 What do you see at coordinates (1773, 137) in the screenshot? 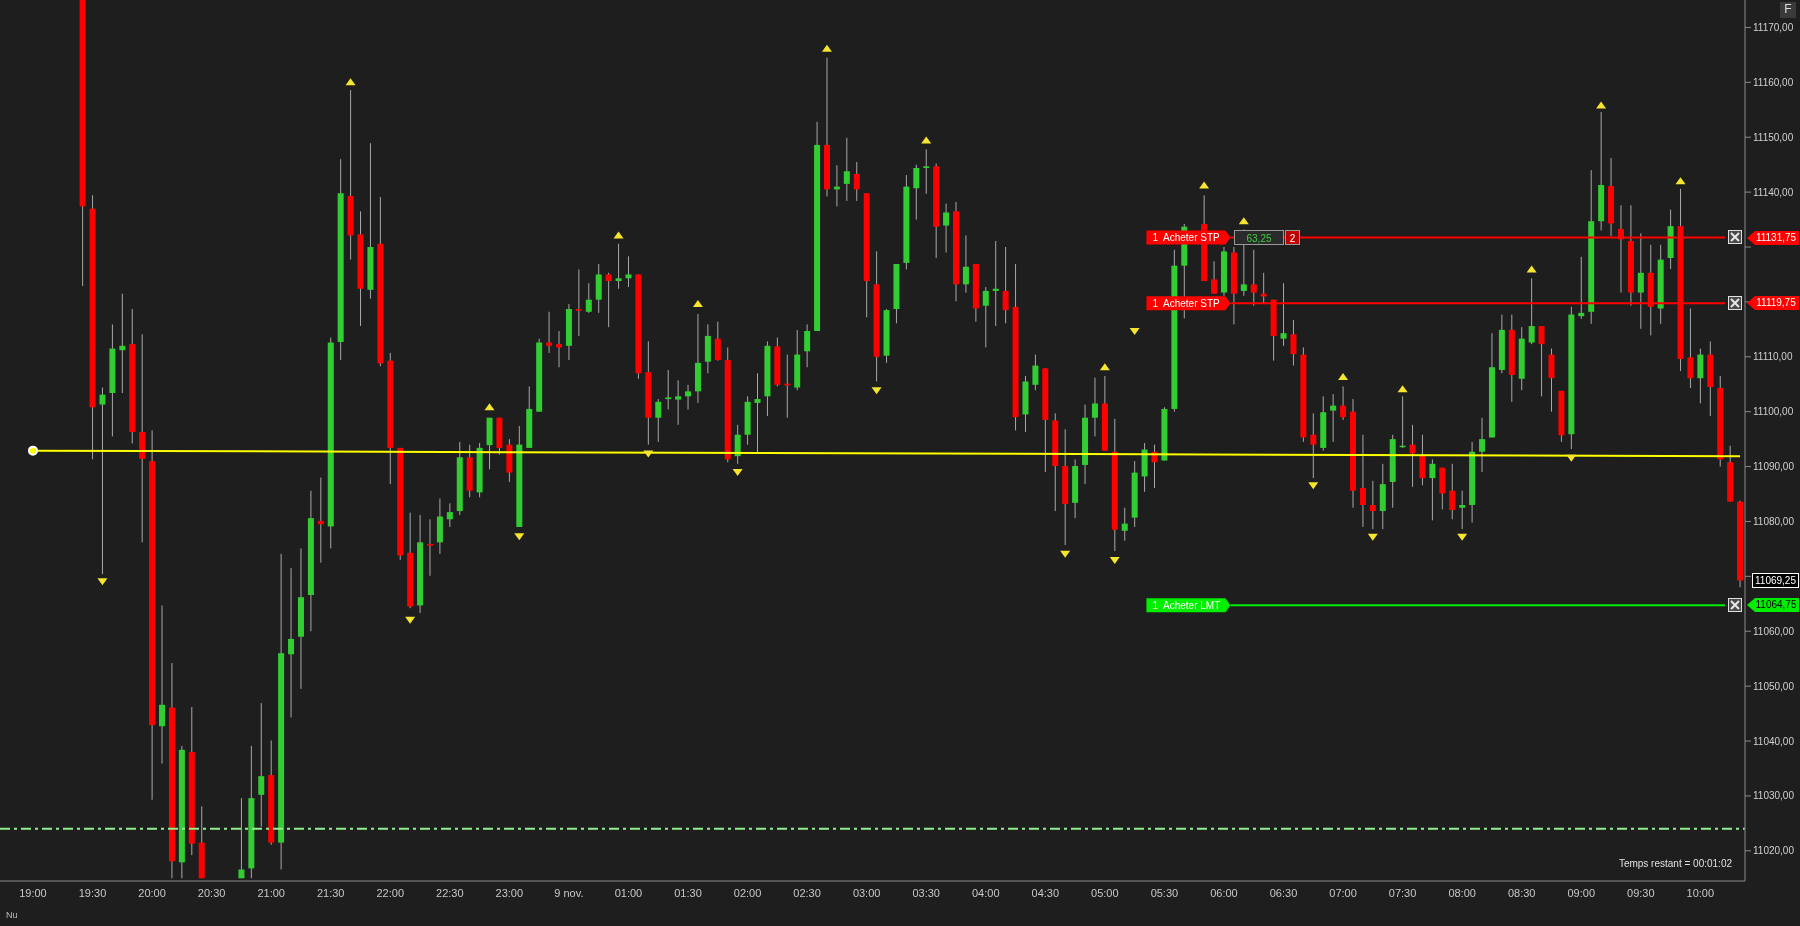
I see `y-tick-label: 11150,00` at bounding box center [1773, 137].